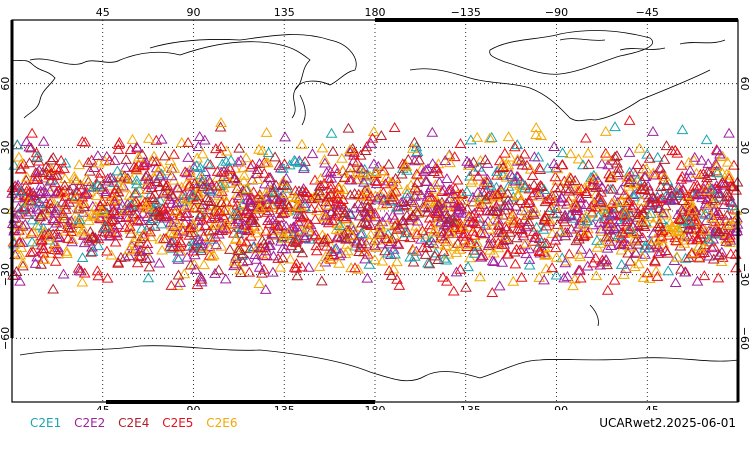 The height and width of the screenshot is (450, 750). Describe the element at coordinates (253, 62) in the screenshot. I see `coastline-eurasia-north` at that location.